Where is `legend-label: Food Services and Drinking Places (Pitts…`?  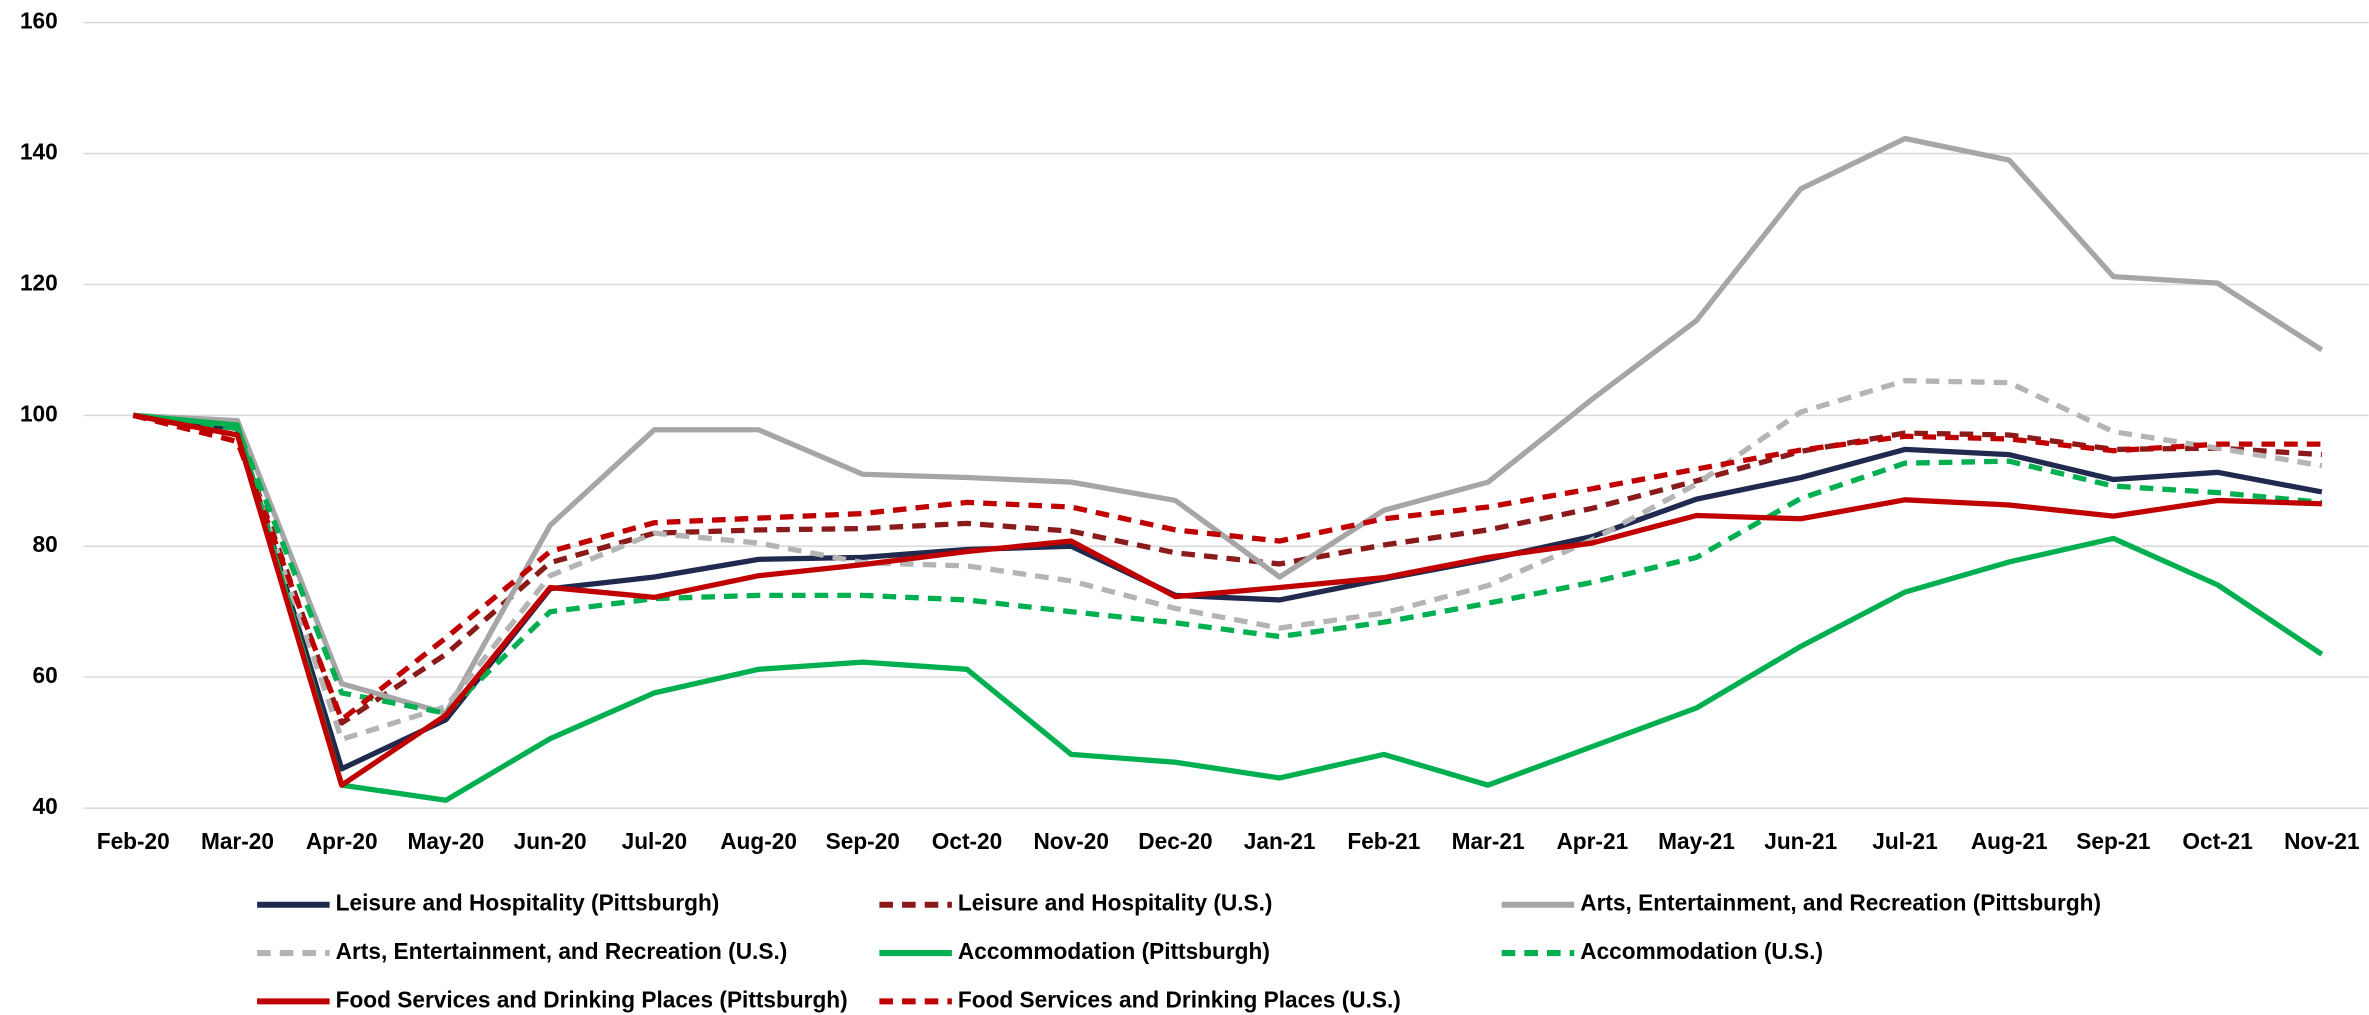 legend-label: Food Services and Drinking Places (Pitts… is located at coordinates (592, 999).